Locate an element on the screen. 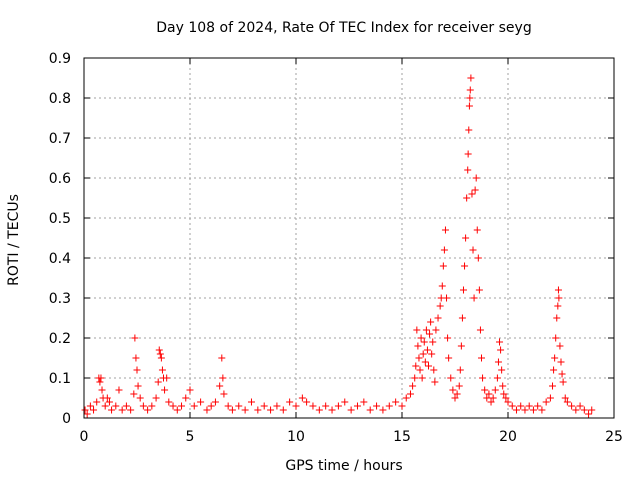  y-tick-label: 0.1 is located at coordinates (60, 379).